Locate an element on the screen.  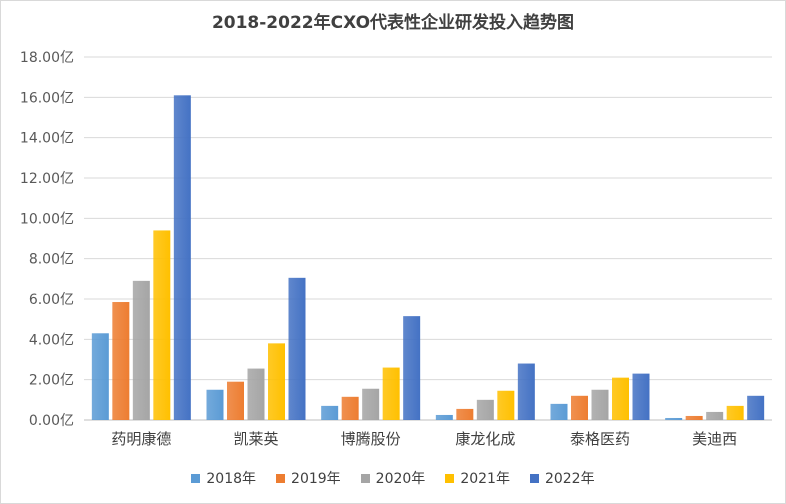
x-tick-label: 凯莱英 is located at coordinates (255, 439).